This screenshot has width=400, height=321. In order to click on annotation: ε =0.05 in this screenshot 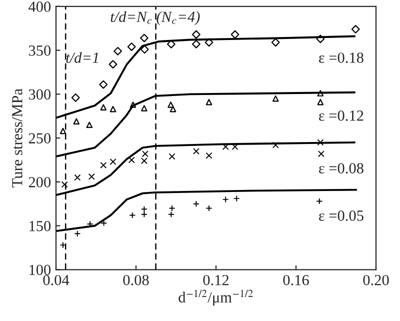, I will do `click(341, 215)`.